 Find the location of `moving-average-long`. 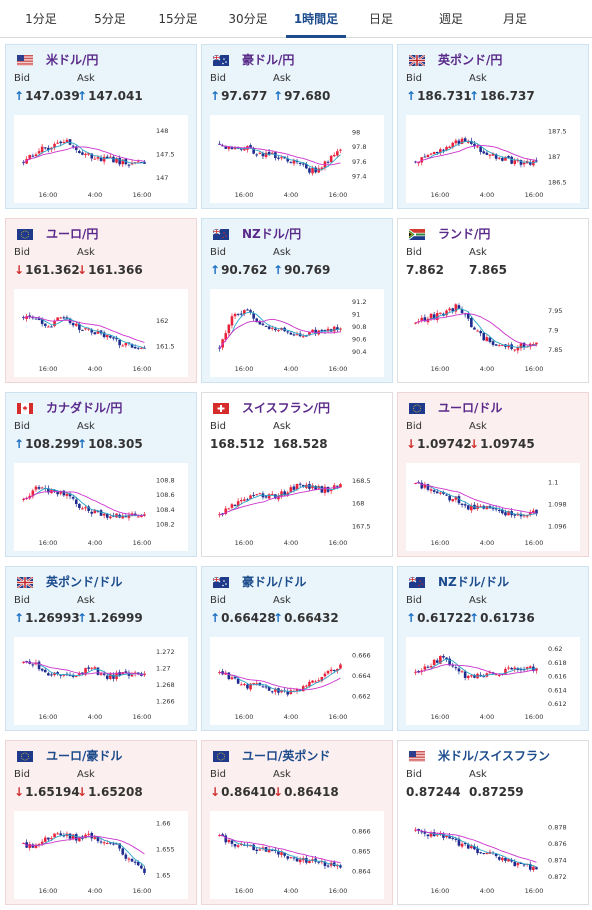

moving-average-long is located at coordinates (476, 670).